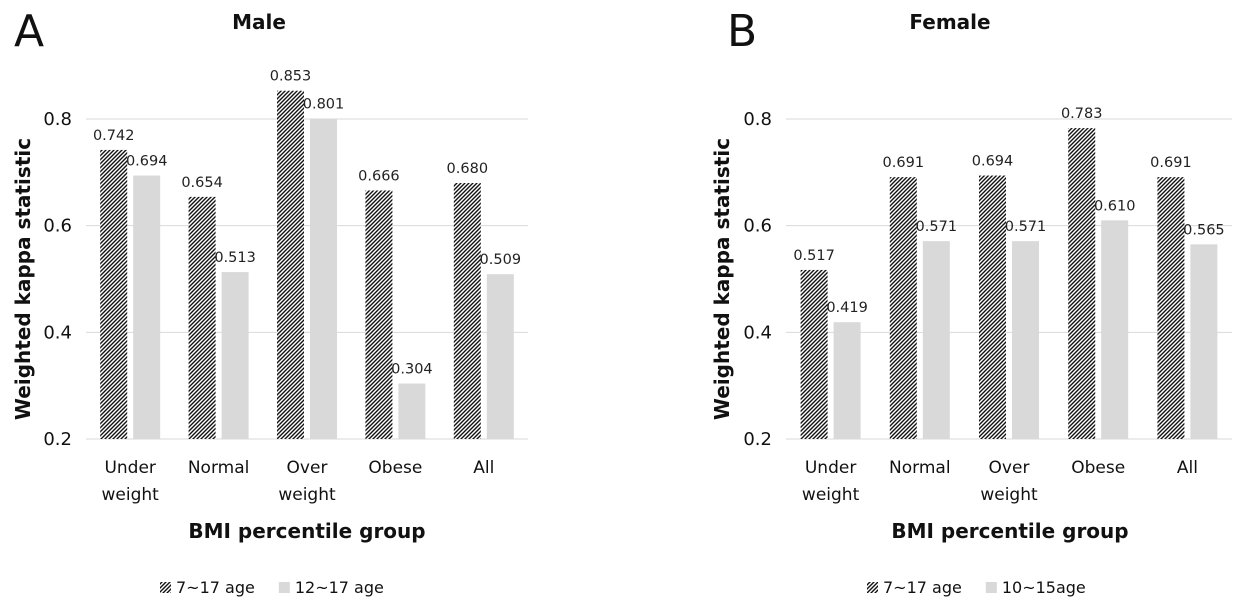 This screenshot has width=1239, height=603. What do you see at coordinates (29, 31) in the screenshot?
I see `panel-letter: A` at bounding box center [29, 31].